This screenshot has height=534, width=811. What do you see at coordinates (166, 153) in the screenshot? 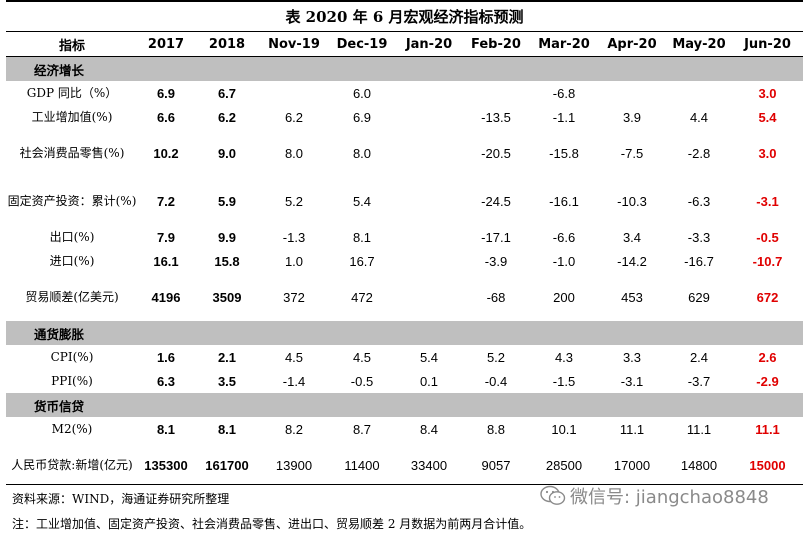
I see `value-cell: 10.2` at bounding box center [166, 153].